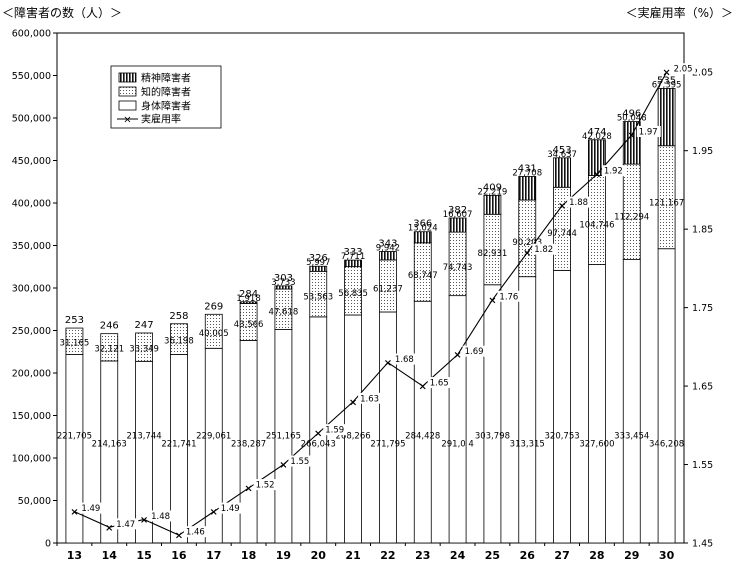 Image resolution: width=743 pixels, height=563 pixels. I want to click on left-axis-tick-label: 50,000, so click(34, 501).